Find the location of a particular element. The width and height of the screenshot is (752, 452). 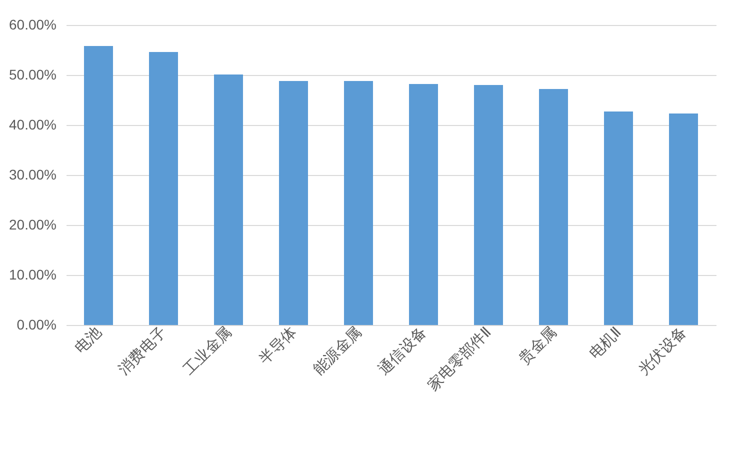

x-tick-label: 能源金属 is located at coordinates (337, 350).